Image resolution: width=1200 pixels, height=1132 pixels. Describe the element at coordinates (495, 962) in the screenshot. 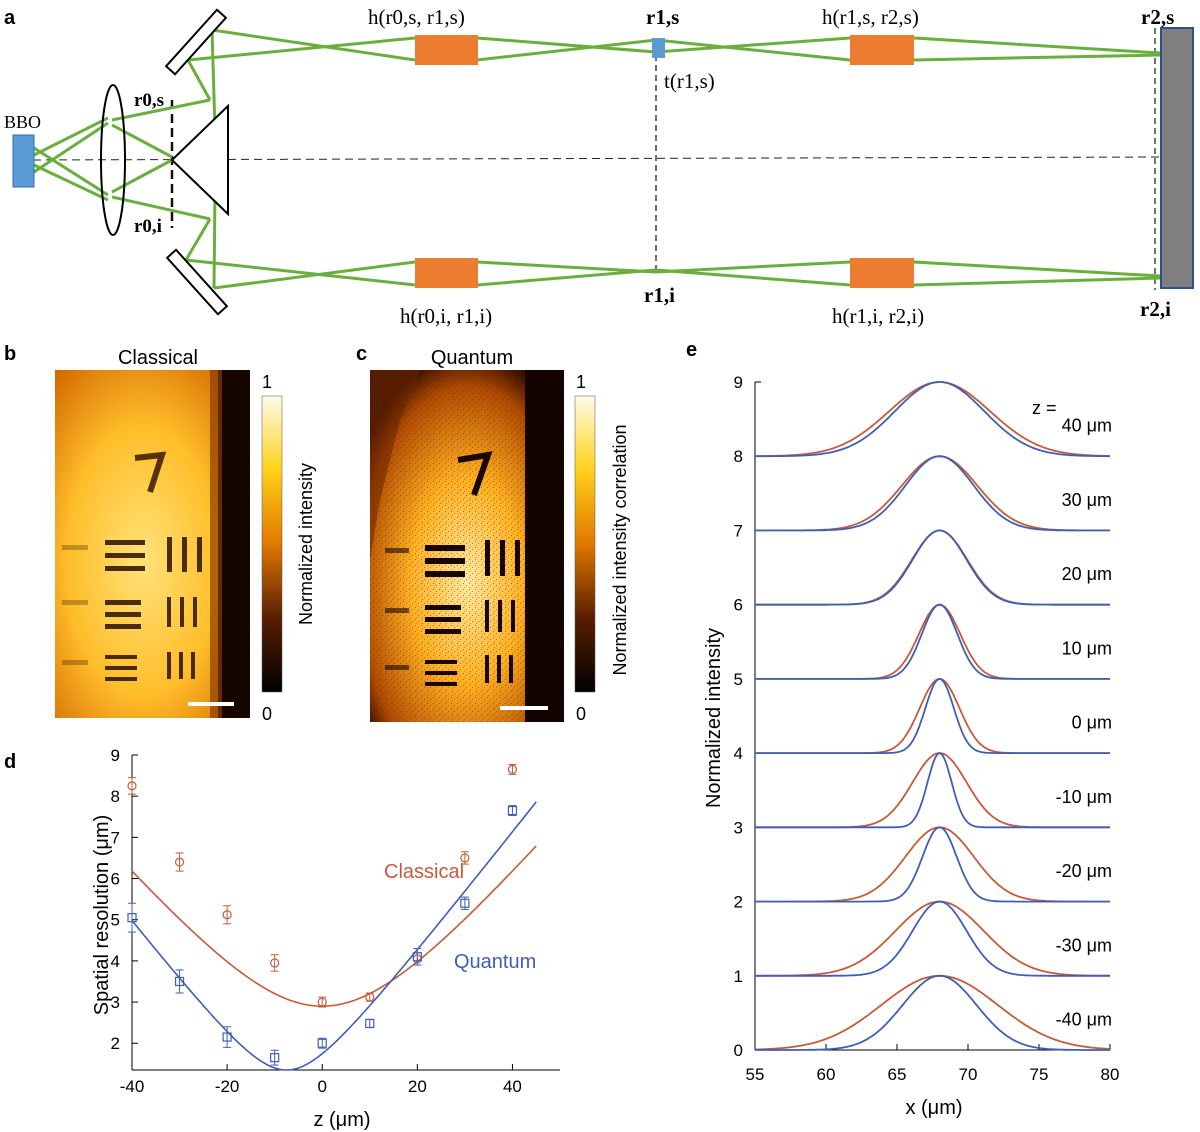

I see `d-annotation-quantum: Quantum` at that location.